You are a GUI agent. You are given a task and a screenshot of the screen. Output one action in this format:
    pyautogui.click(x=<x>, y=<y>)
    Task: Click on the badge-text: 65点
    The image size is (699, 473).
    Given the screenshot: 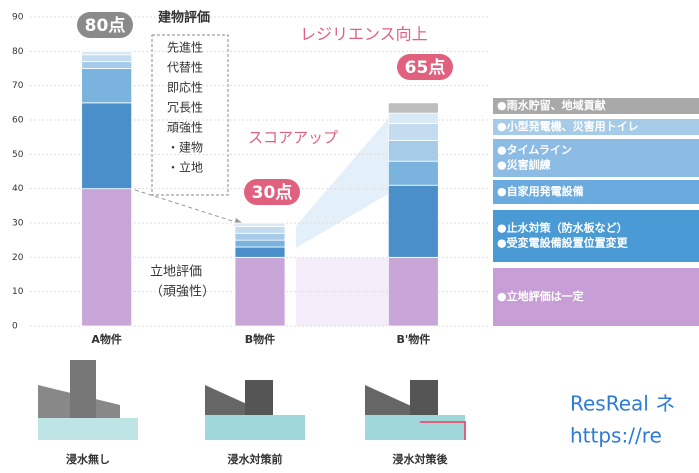 What is the action you would take?
    pyautogui.click(x=425, y=67)
    